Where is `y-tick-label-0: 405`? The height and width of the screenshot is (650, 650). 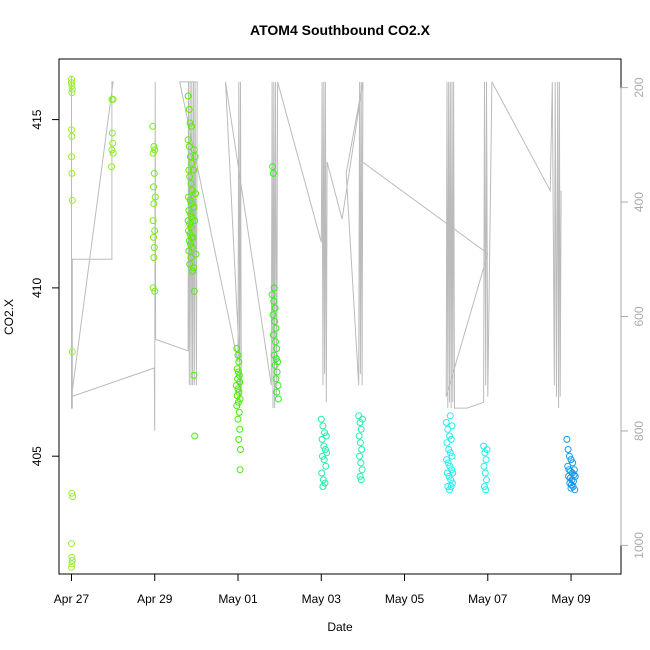 y-tick-label-0: 405 is located at coordinates (37, 456).